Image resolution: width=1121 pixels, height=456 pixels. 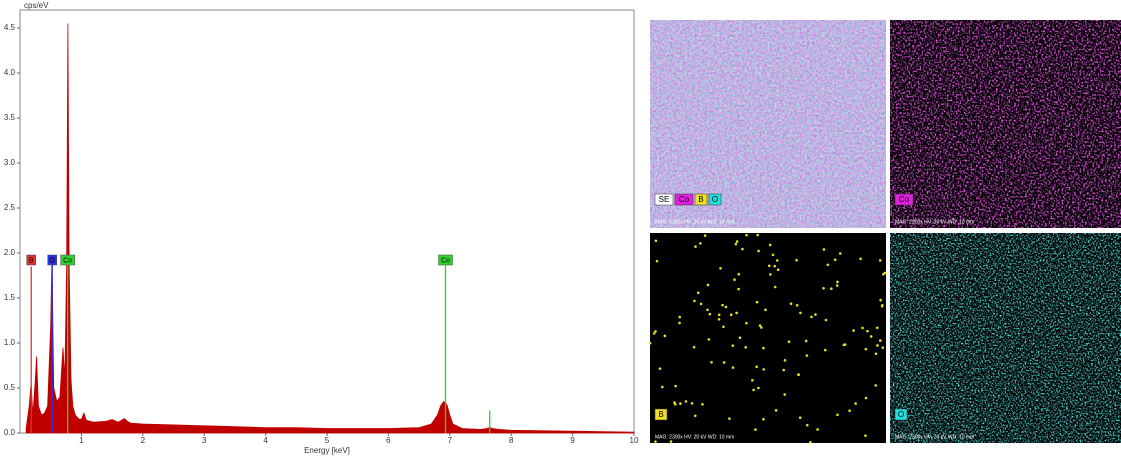 I want to click on element-label: B, so click(x=31, y=260).